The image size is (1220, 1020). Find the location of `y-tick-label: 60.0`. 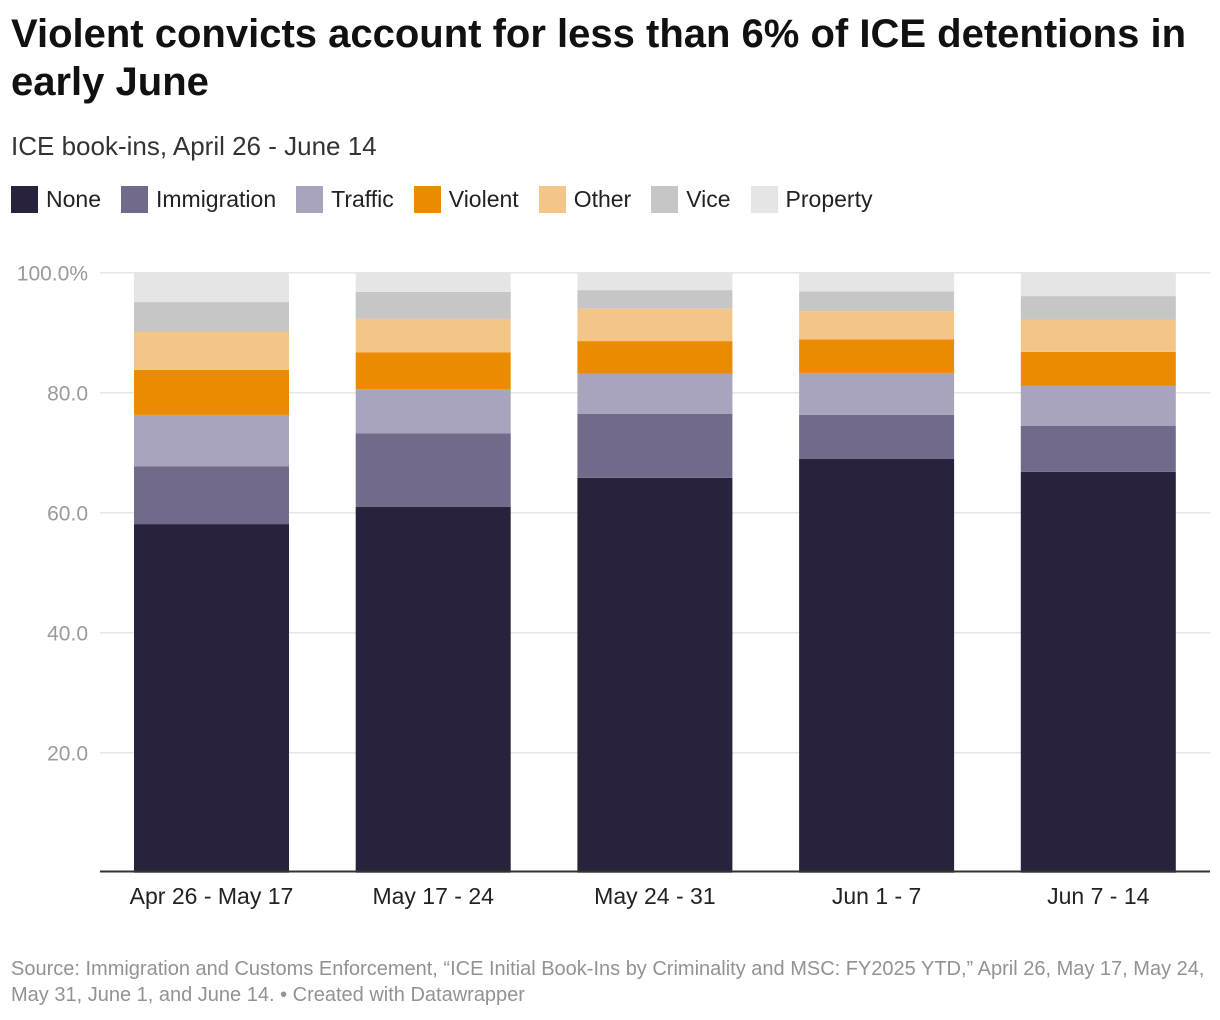

y-tick-label: 60.0 is located at coordinates (67, 514).